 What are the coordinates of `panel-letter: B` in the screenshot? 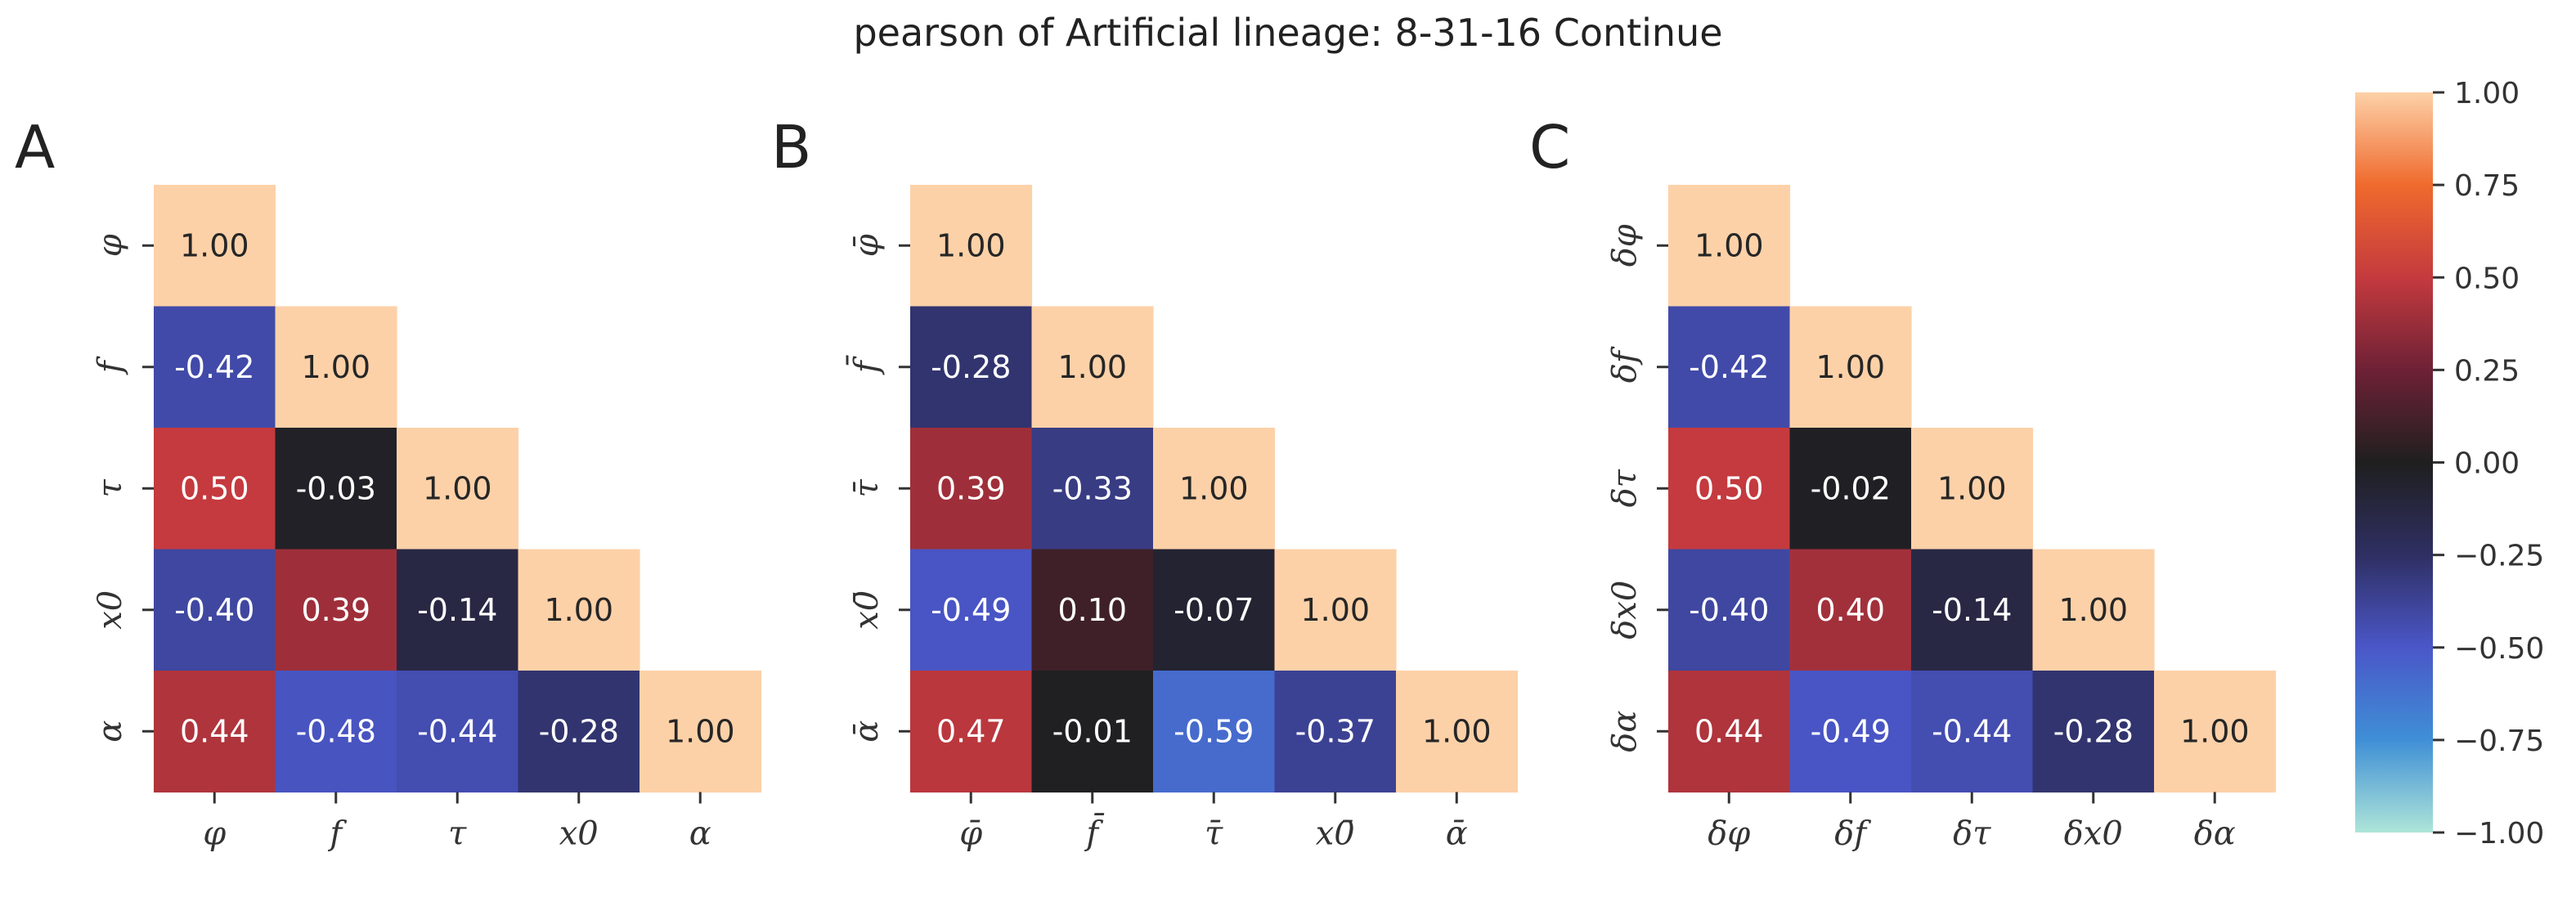 It's located at (791, 148).